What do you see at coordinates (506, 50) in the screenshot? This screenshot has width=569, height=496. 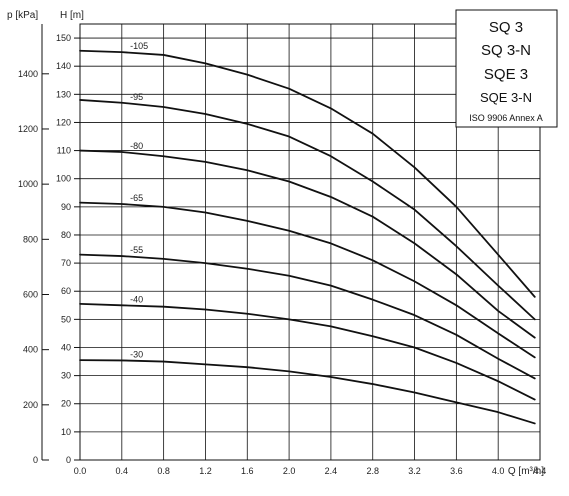 I see `legend-text: SQ 3-N` at bounding box center [506, 50].